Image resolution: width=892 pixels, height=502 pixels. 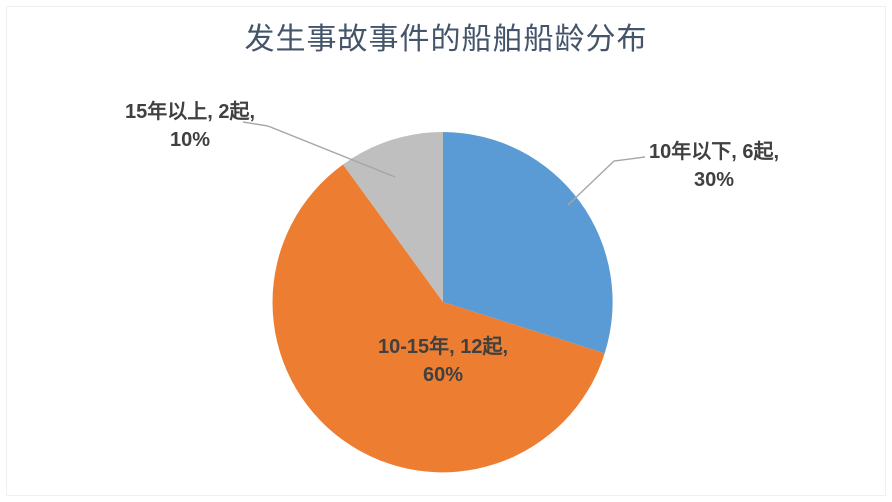 What do you see at coordinates (190, 126) in the screenshot?
I see `data-label-15年以上: 15年以上, 2起, 10%` at bounding box center [190, 126].